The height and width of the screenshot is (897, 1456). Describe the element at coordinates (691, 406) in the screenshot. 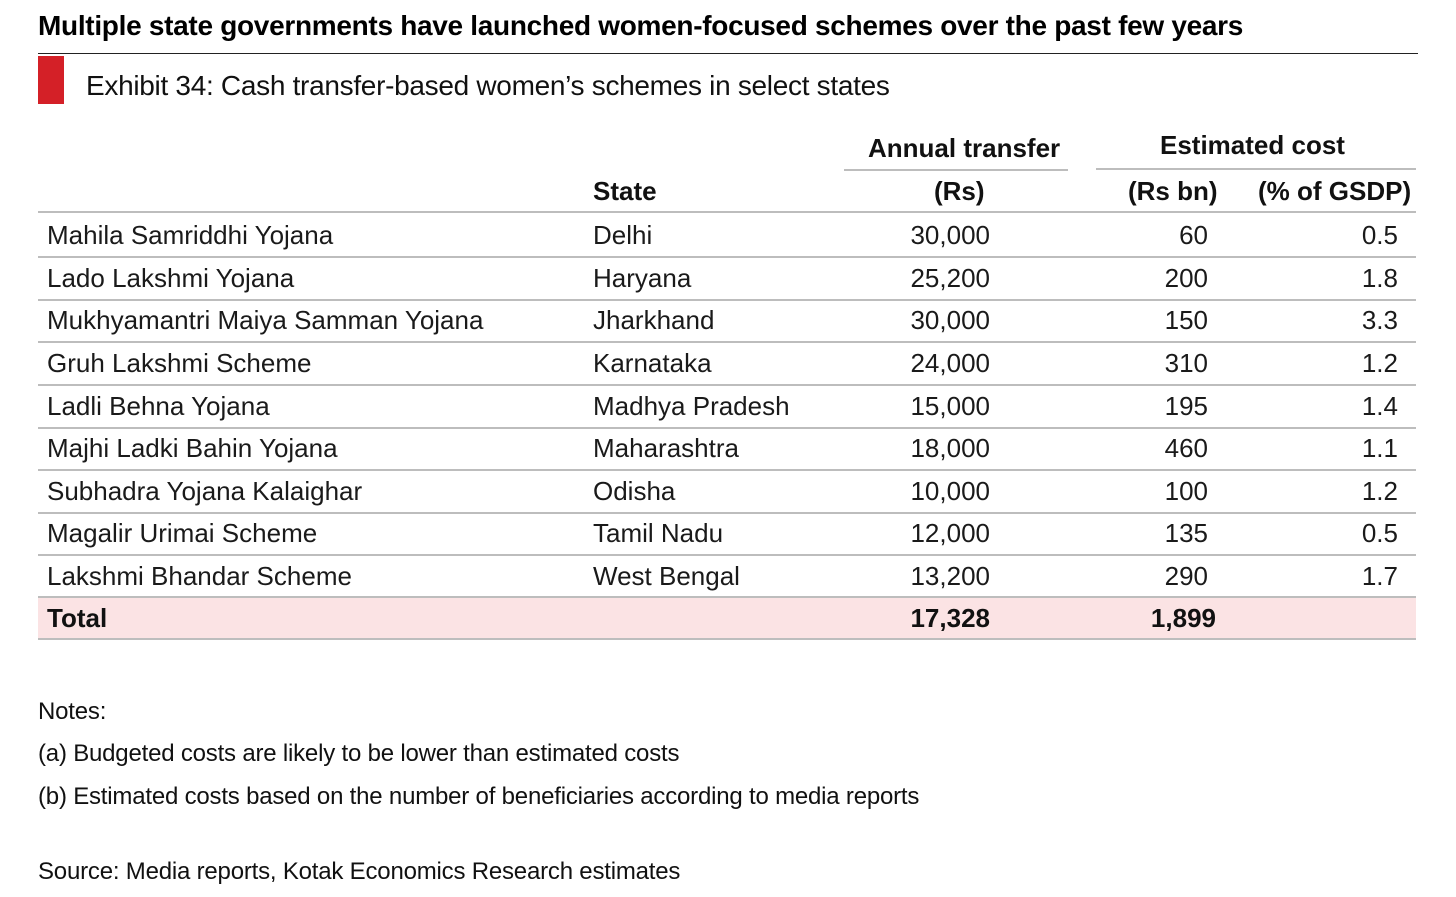

I see `state-name: Madhya Pradesh` at that location.